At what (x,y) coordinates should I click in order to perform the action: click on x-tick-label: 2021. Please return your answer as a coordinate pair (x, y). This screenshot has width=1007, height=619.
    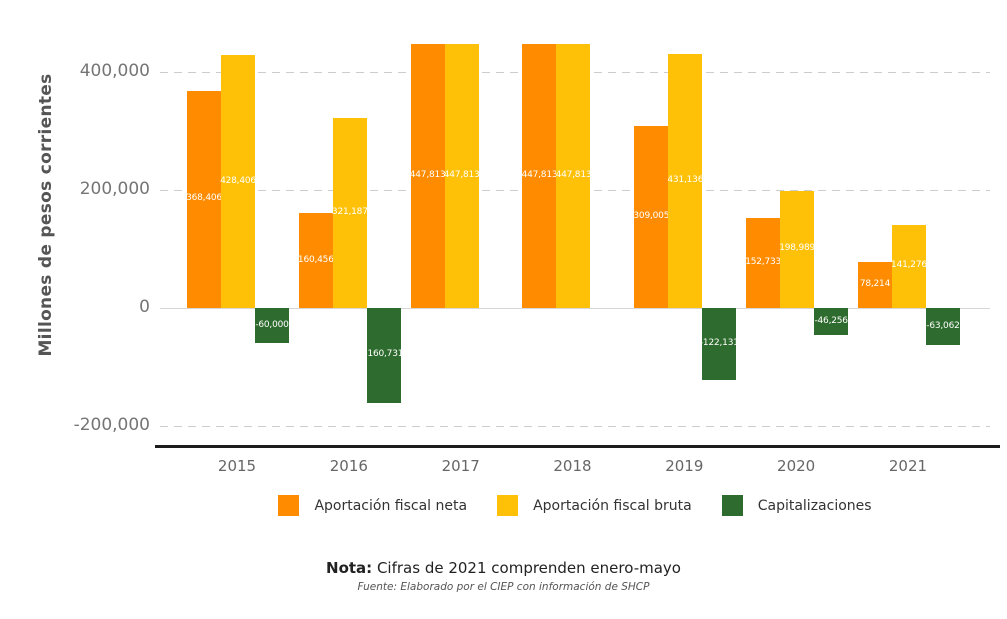
    Looking at the image, I should click on (908, 466).